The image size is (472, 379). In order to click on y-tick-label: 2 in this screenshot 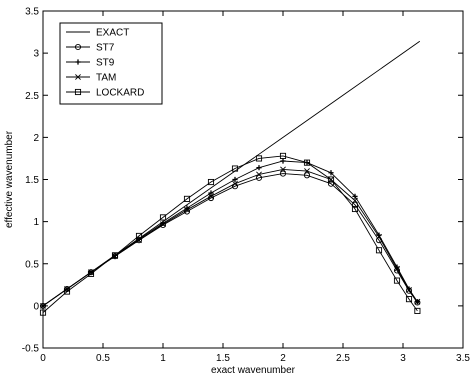, I will do `click(36, 138)`.